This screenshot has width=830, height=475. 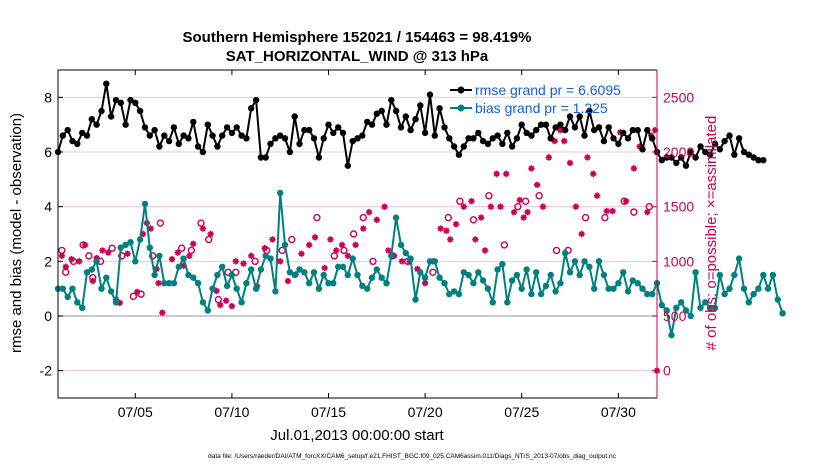 What do you see at coordinates (357, 435) in the screenshot?
I see `x-axis-label: Jul.01,2013 00:00:00 start` at bounding box center [357, 435].